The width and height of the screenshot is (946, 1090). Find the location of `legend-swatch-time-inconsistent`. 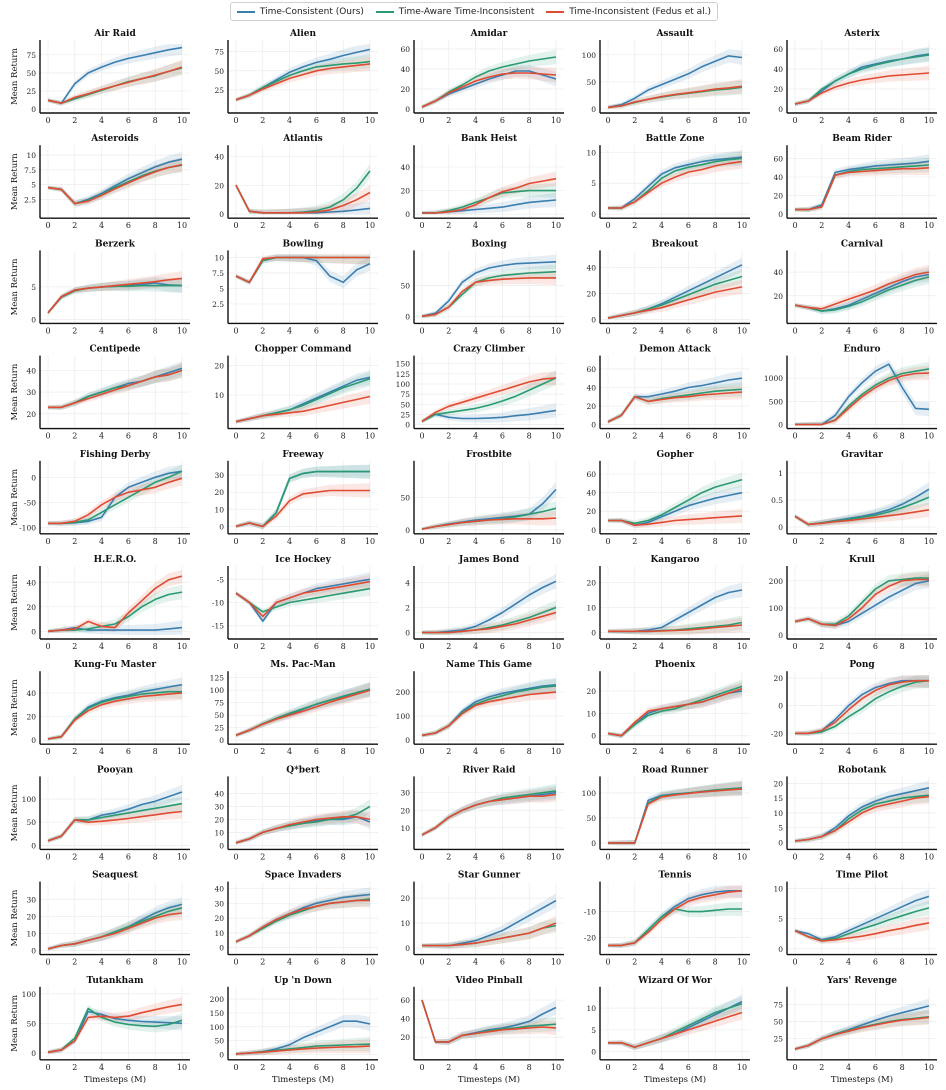

legend-swatch-time-inconsistent is located at coordinates (555, 11).